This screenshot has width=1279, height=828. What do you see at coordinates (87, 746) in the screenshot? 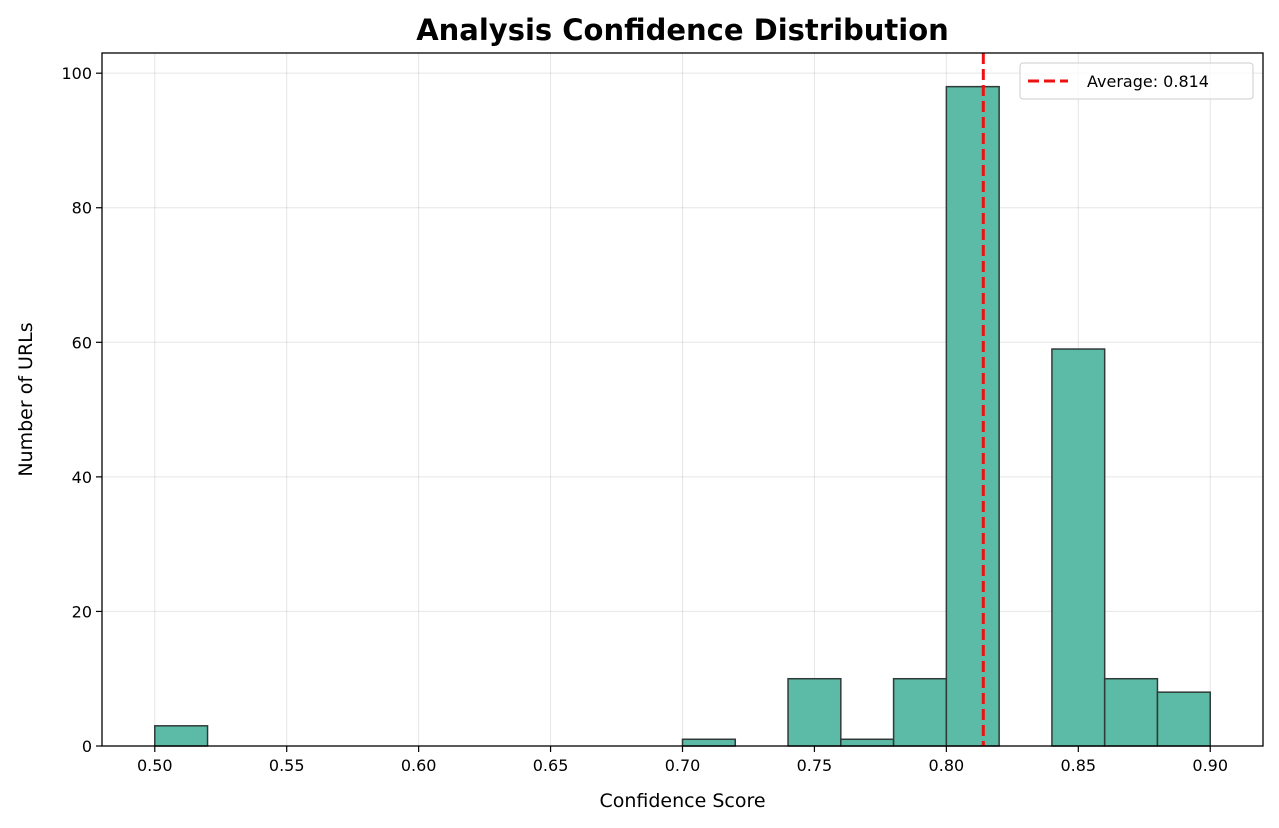
I see `y-tick-label: 0` at bounding box center [87, 746].